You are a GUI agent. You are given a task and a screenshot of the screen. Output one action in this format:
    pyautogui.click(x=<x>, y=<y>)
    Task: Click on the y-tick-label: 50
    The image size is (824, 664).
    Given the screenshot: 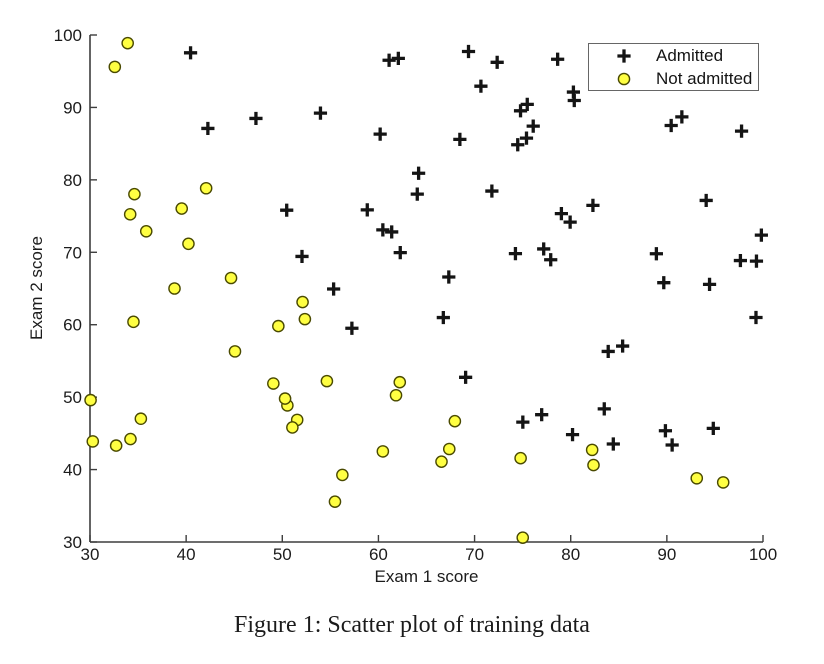 What is the action you would take?
    pyautogui.click(x=72, y=397)
    